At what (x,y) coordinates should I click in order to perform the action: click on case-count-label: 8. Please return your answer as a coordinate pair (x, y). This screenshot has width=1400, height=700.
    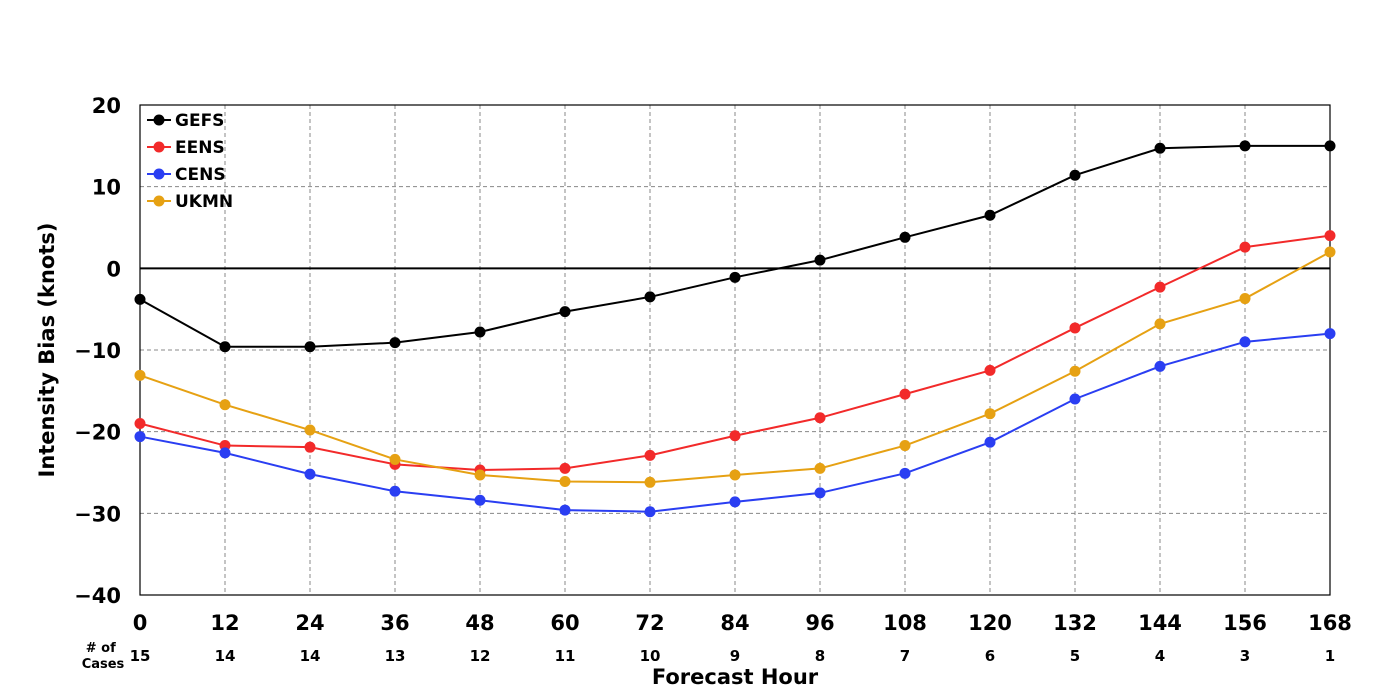
    Looking at the image, I should click on (820, 656).